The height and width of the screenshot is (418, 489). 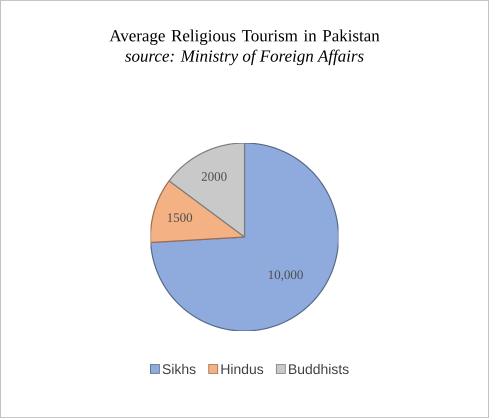 I want to click on legend-label: Buddhists, so click(x=319, y=369).